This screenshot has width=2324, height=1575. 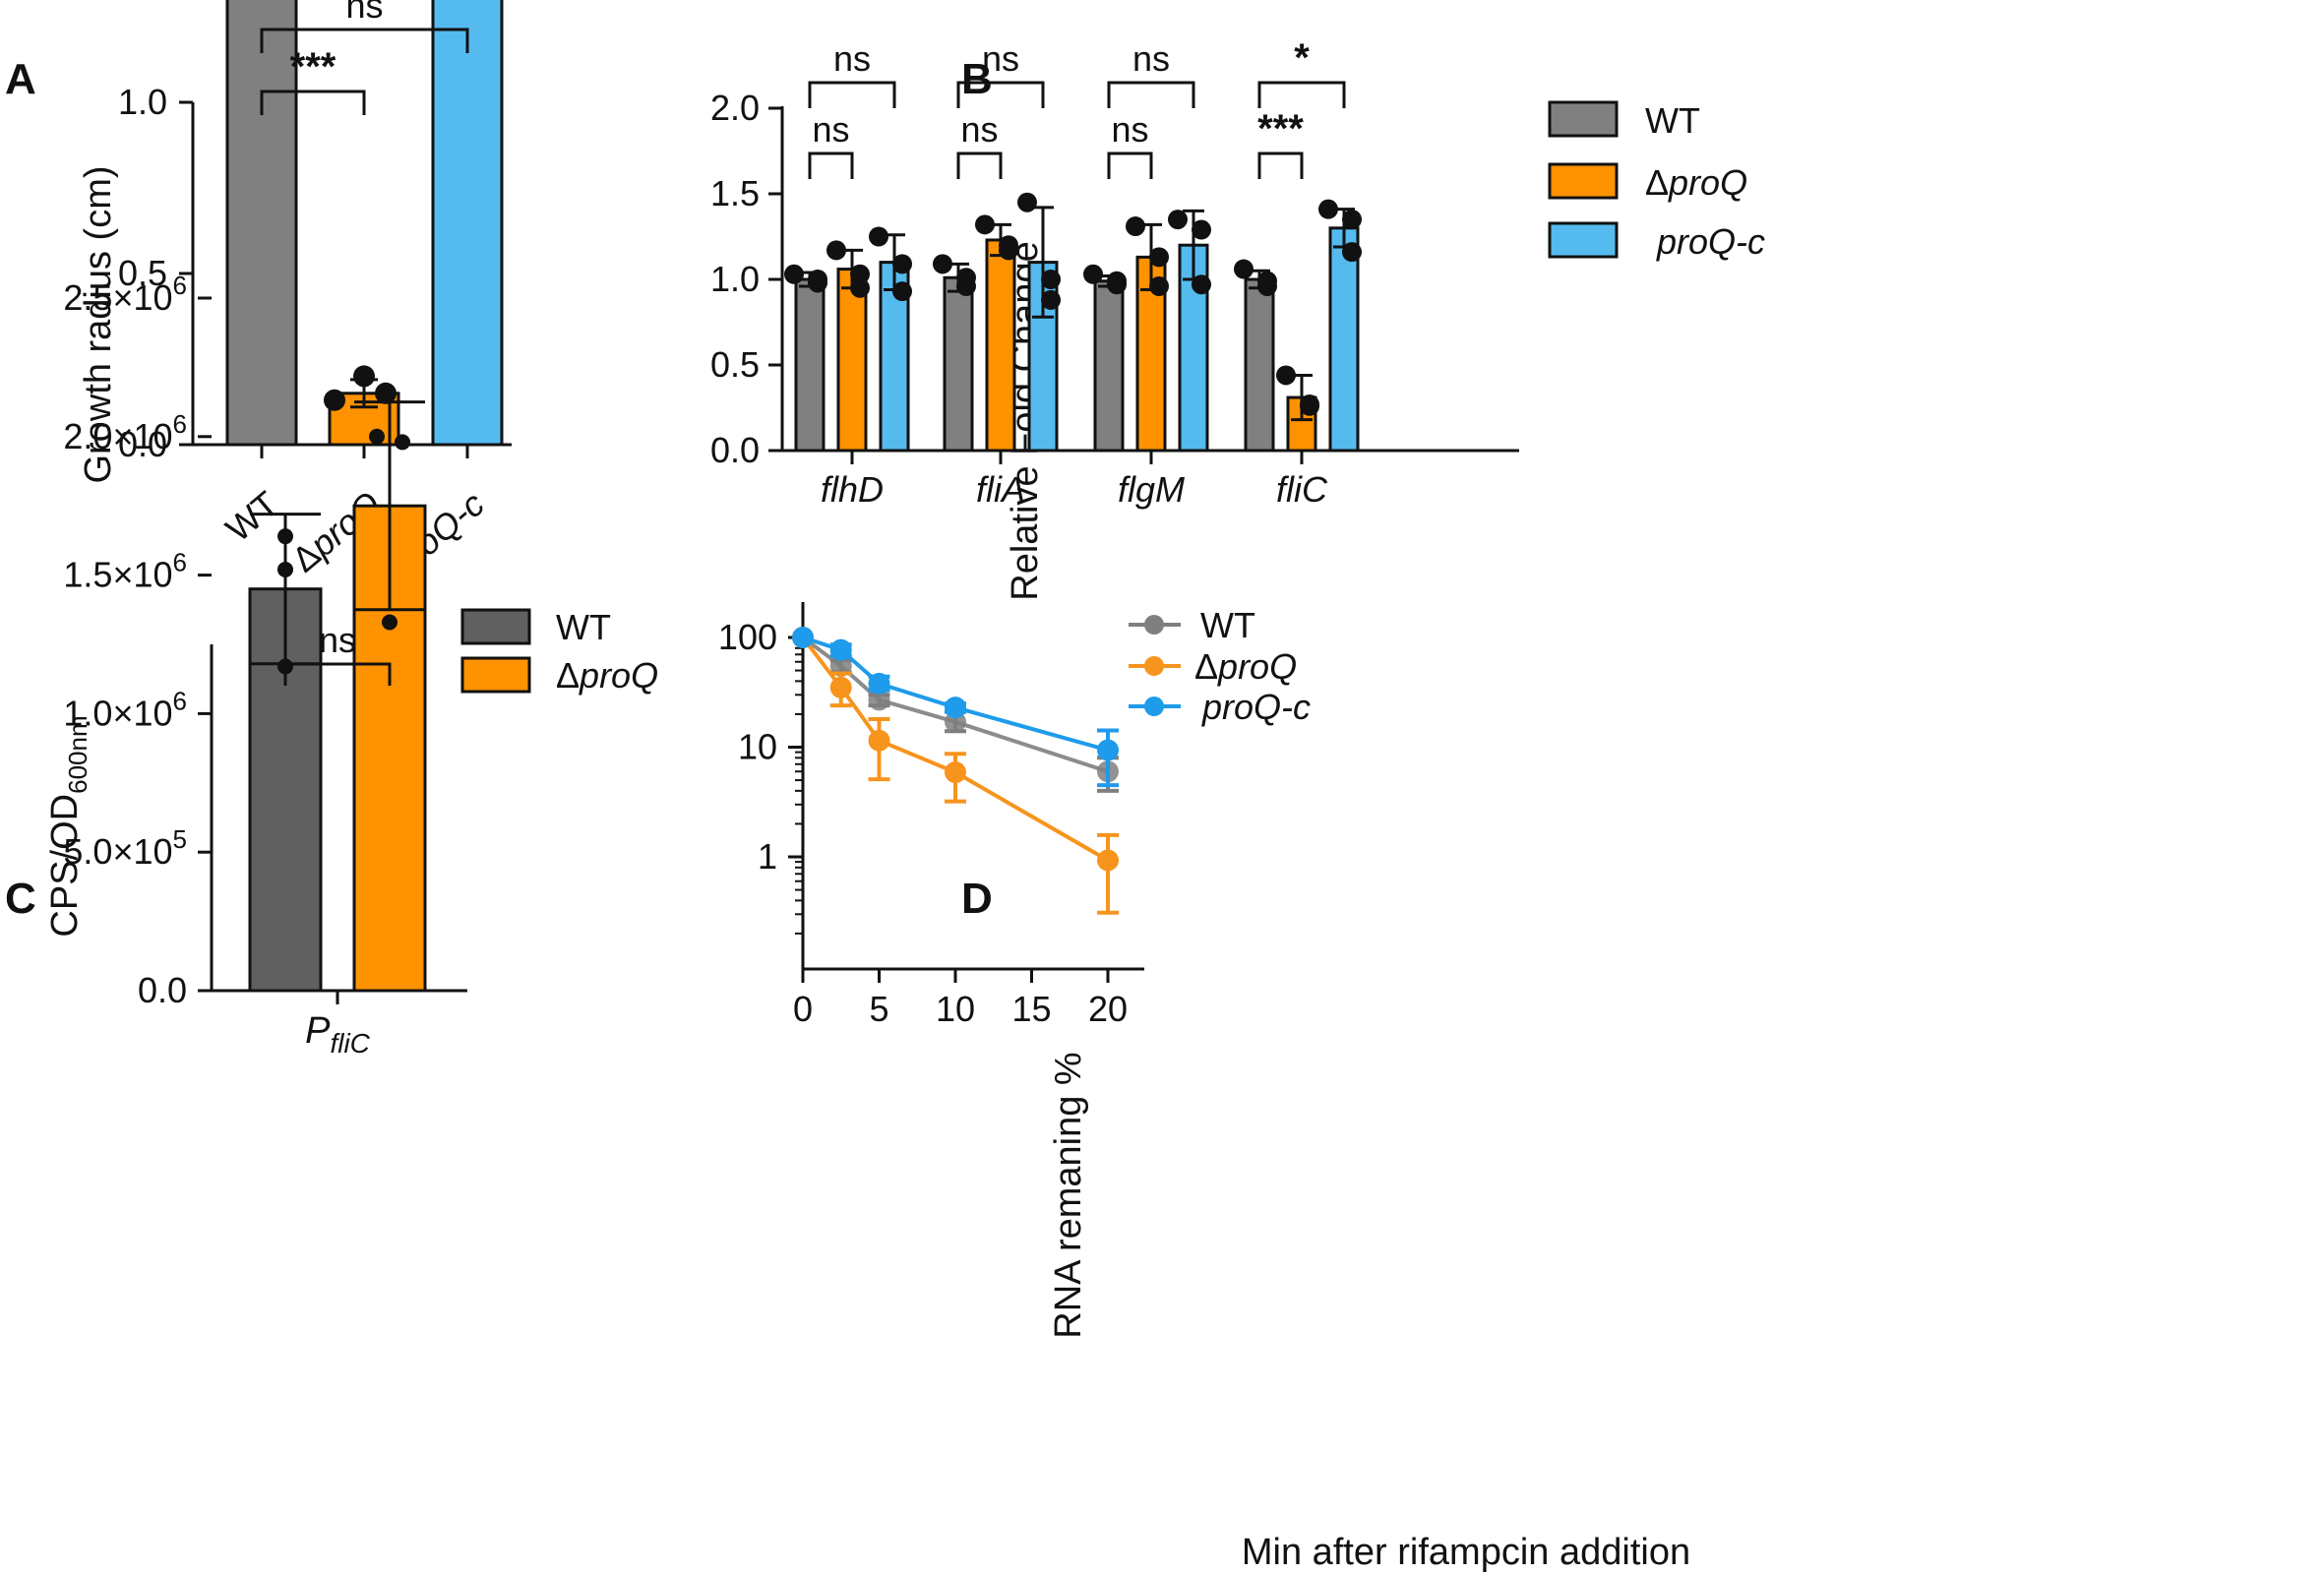 I want to click on panel-d-xtick-label: 10, so click(x=955, y=1009).